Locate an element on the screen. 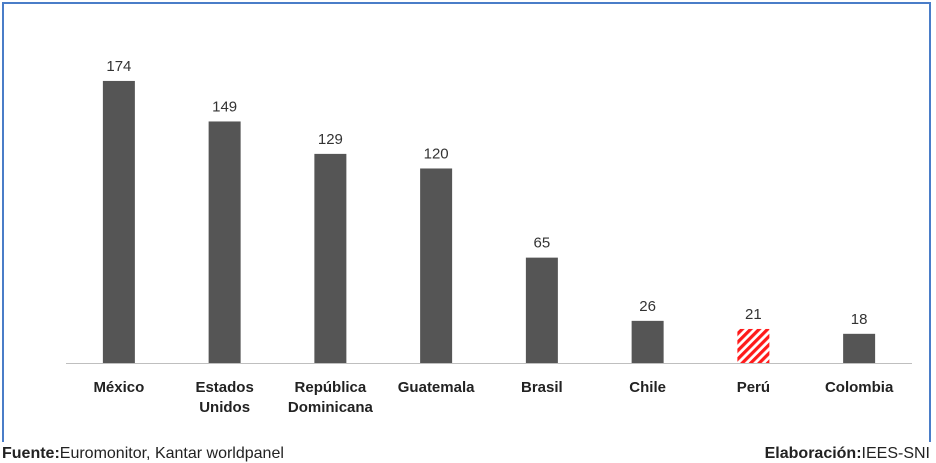 The image size is (936, 463). credit-note: Elaboración:IEES-SNI is located at coordinates (847, 454).